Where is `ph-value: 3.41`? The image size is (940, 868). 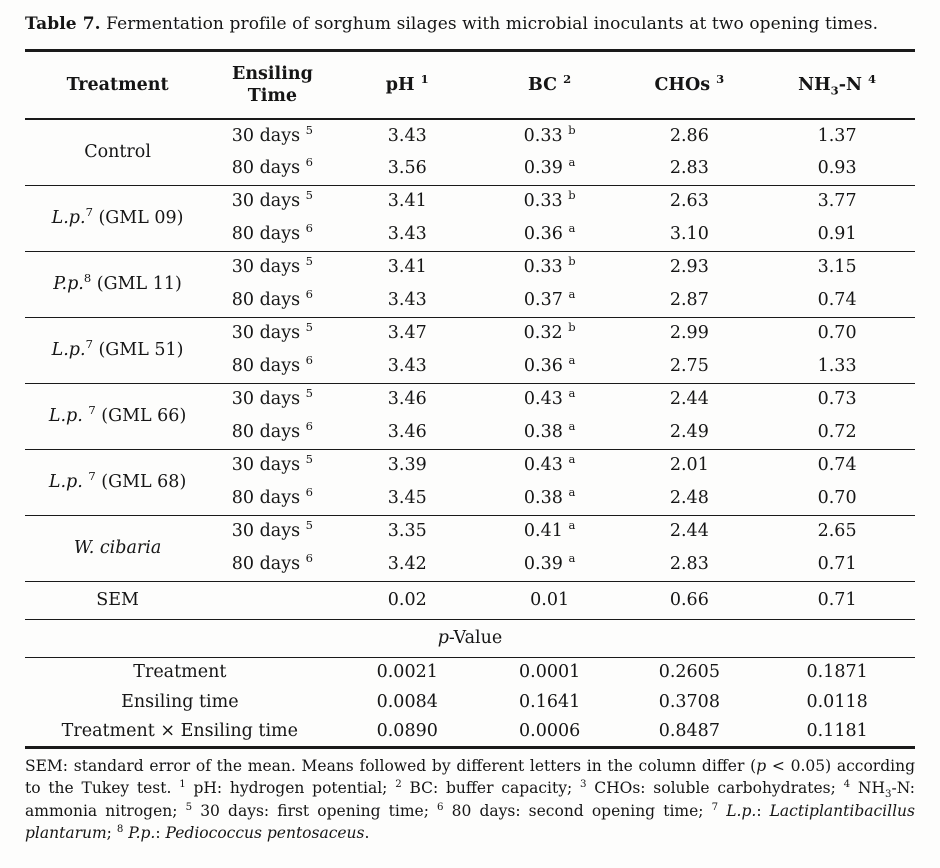 ph-value: 3.41 is located at coordinates (407, 267).